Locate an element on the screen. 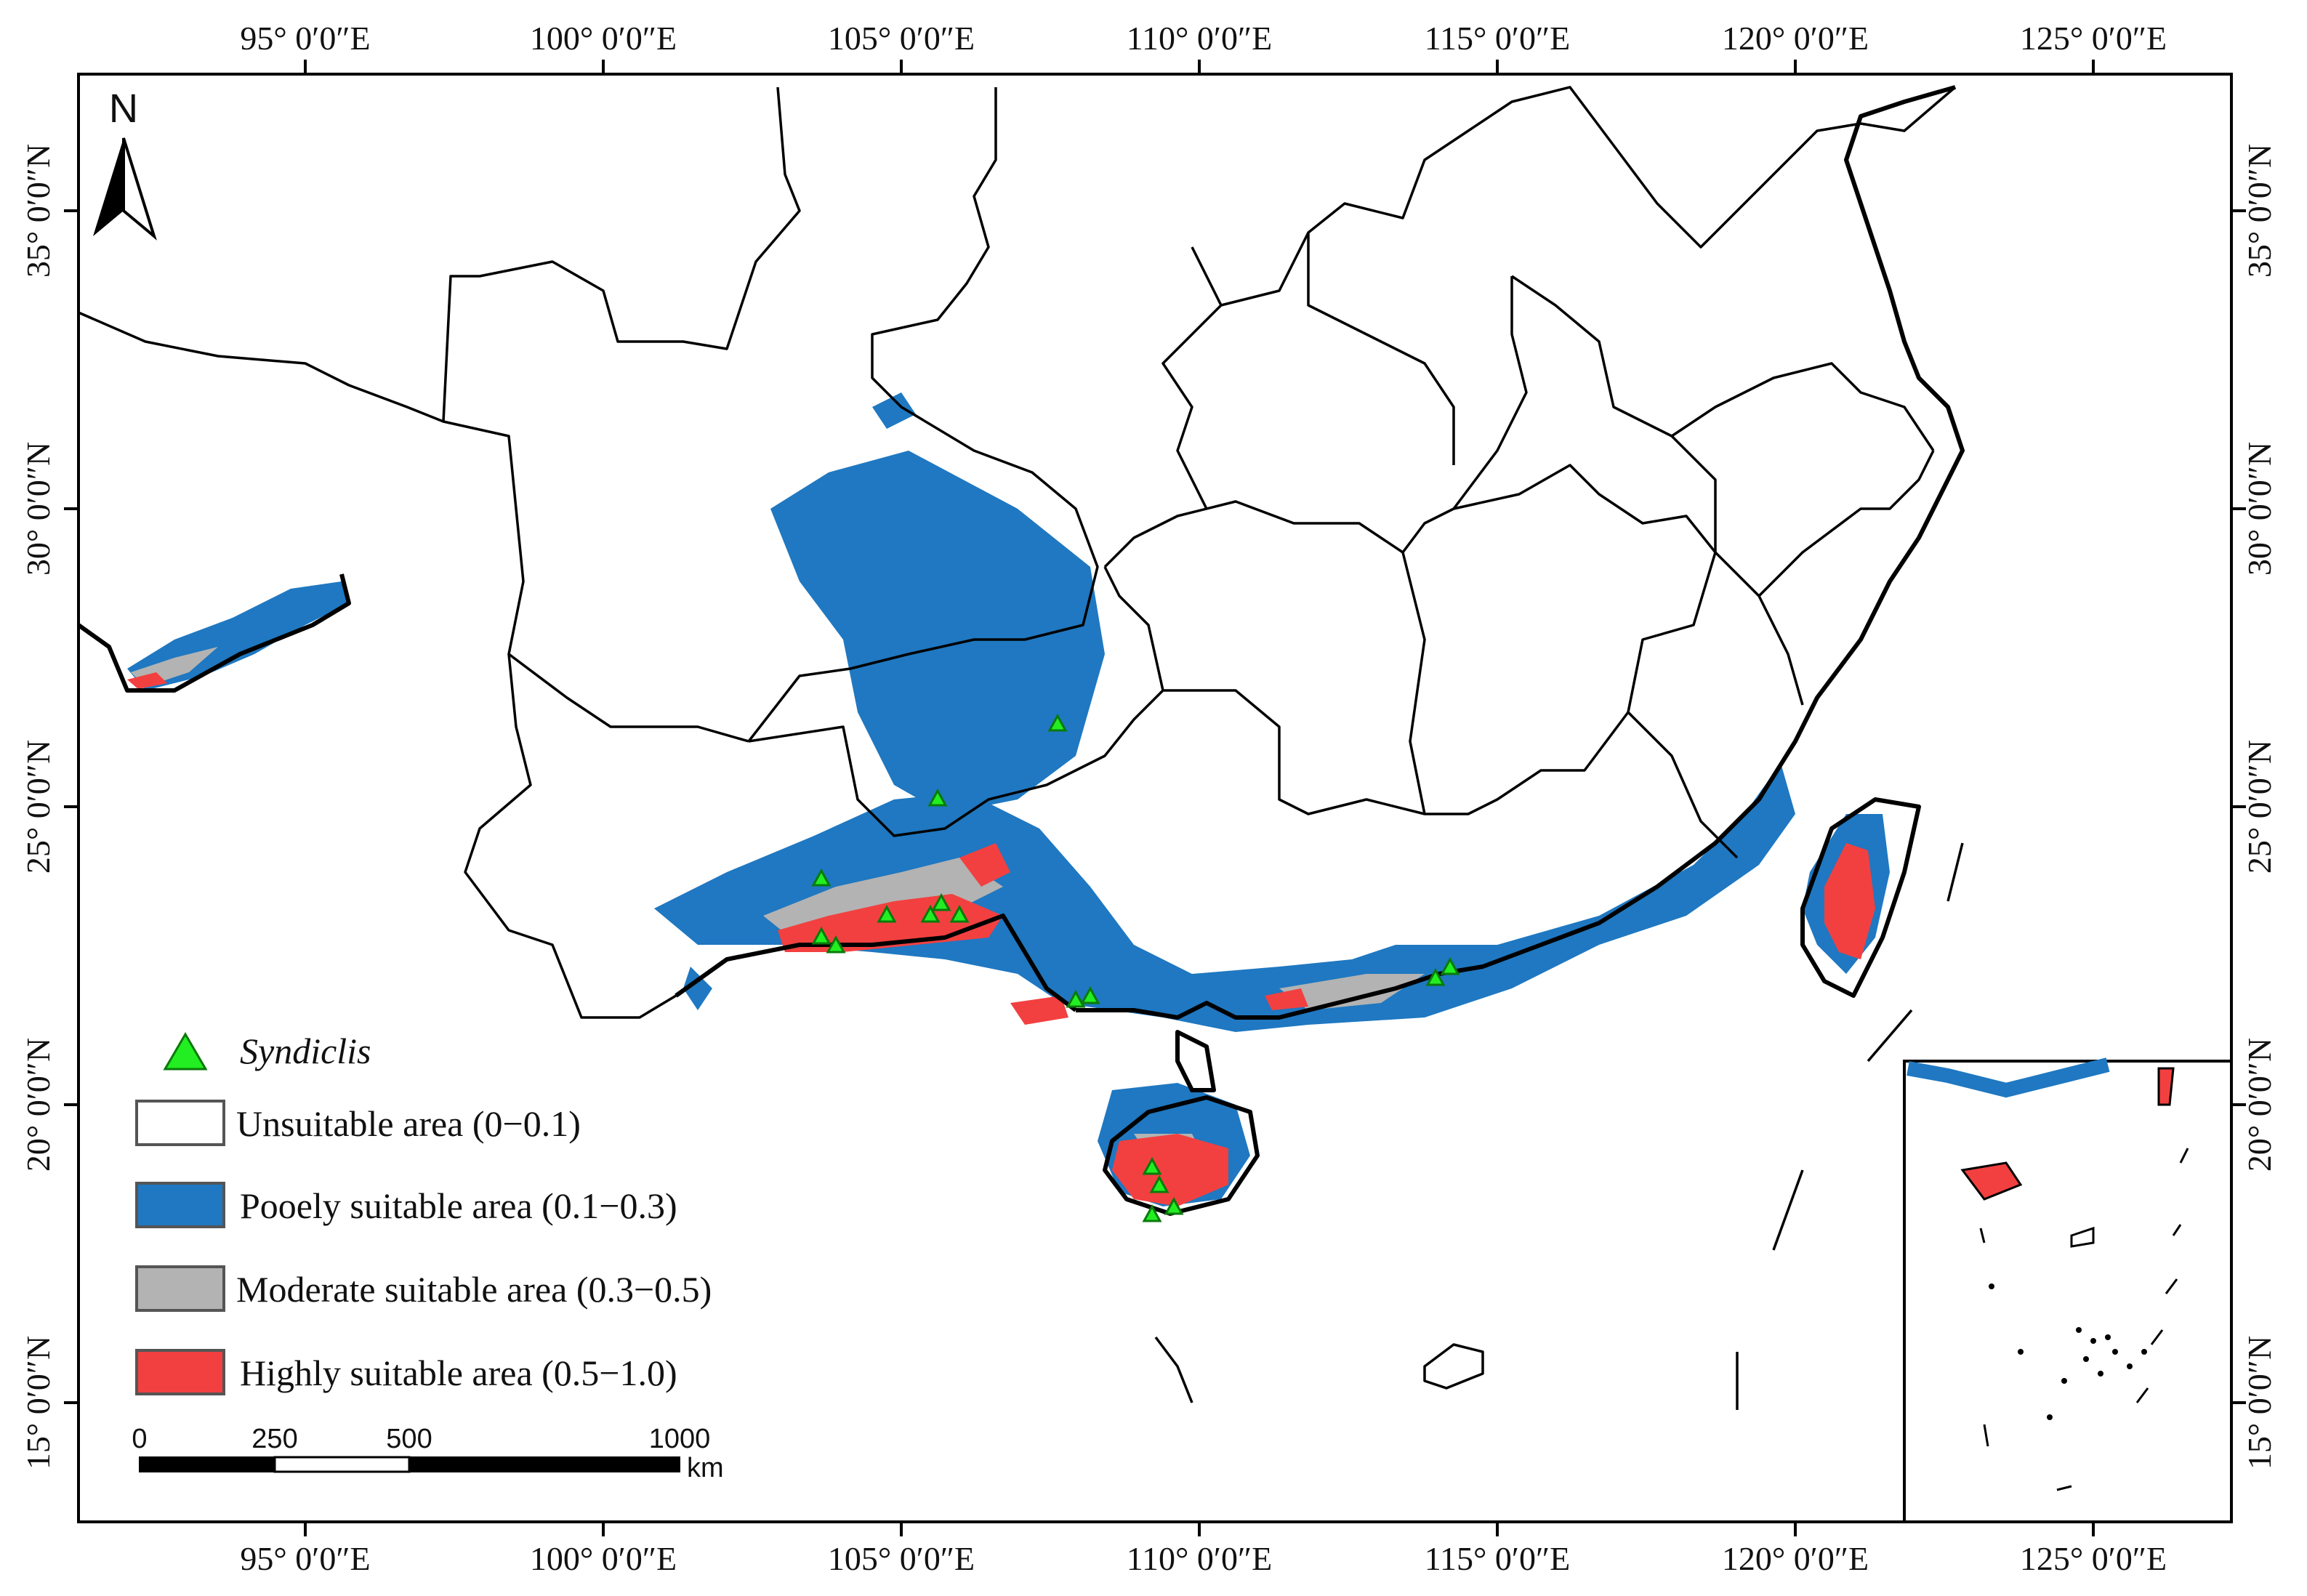 Image resolution: width=2307 pixels, height=1596 pixels. bottom-label: 120° 0′0″E is located at coordinates (1795, 1558).